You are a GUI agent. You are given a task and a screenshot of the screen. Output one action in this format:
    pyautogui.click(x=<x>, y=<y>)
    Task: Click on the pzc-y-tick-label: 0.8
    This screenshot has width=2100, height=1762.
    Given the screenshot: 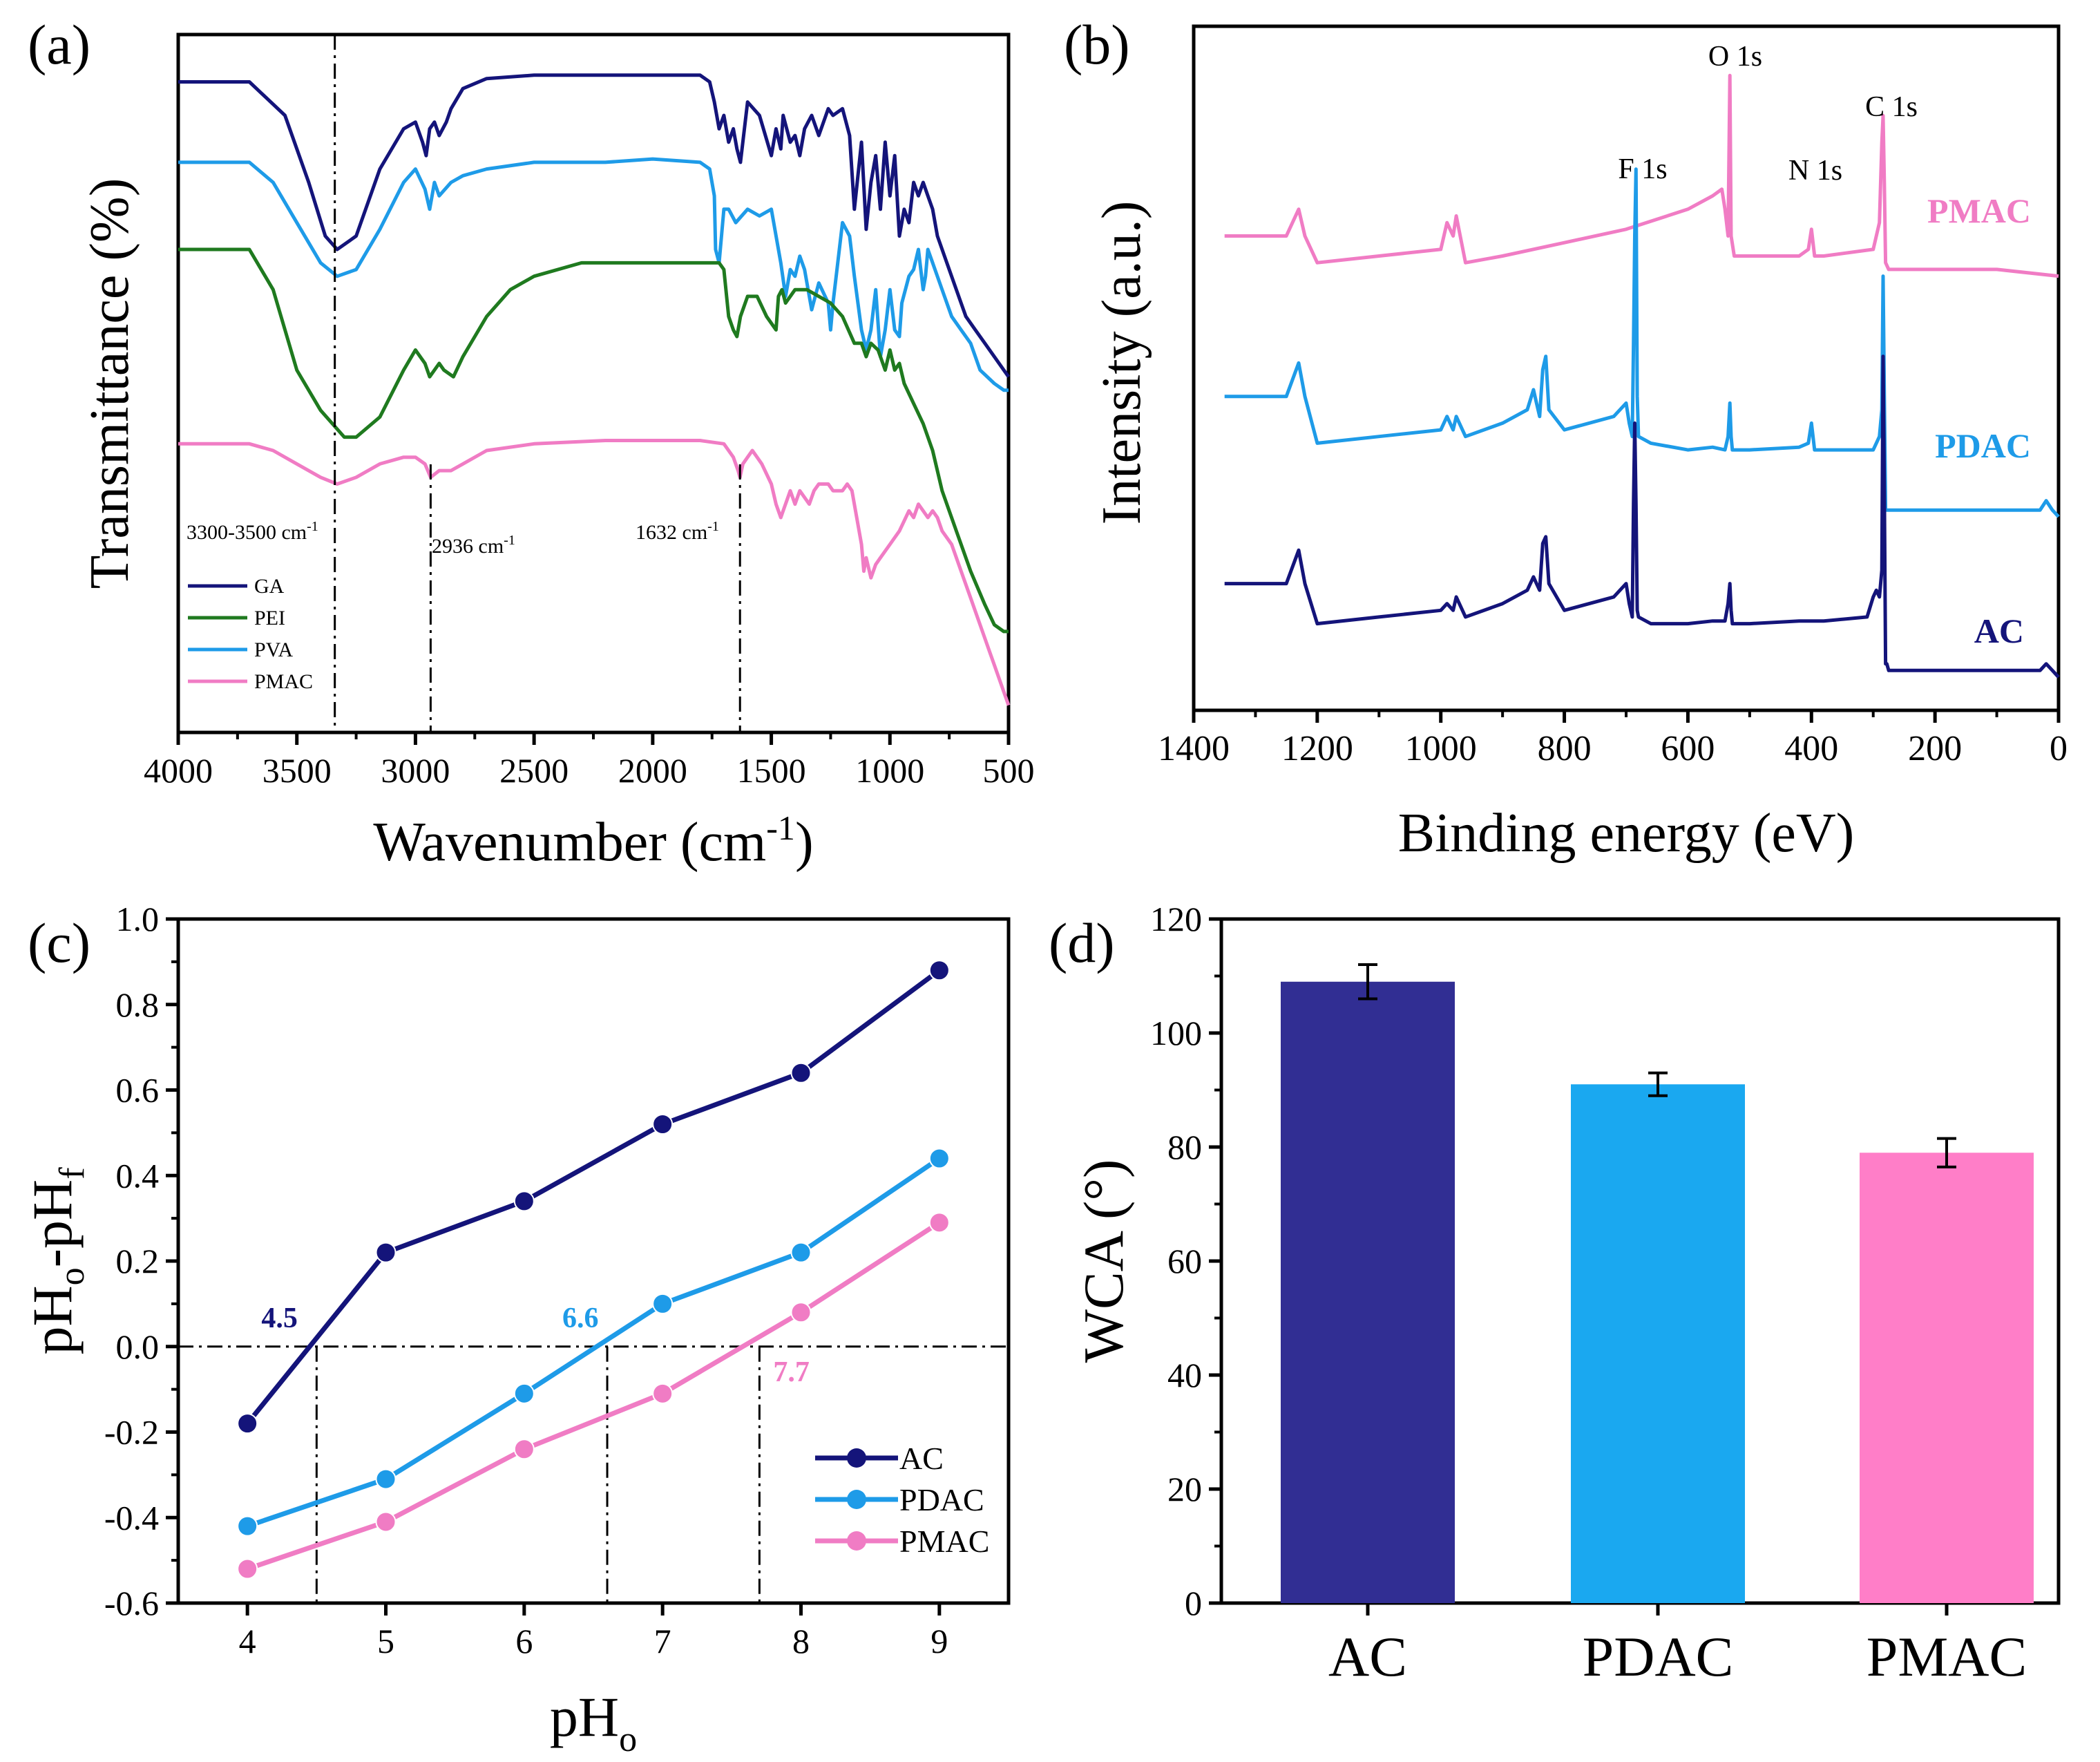 What is the action you would take?
    pyautogui.click(x=138, y=1005)
    